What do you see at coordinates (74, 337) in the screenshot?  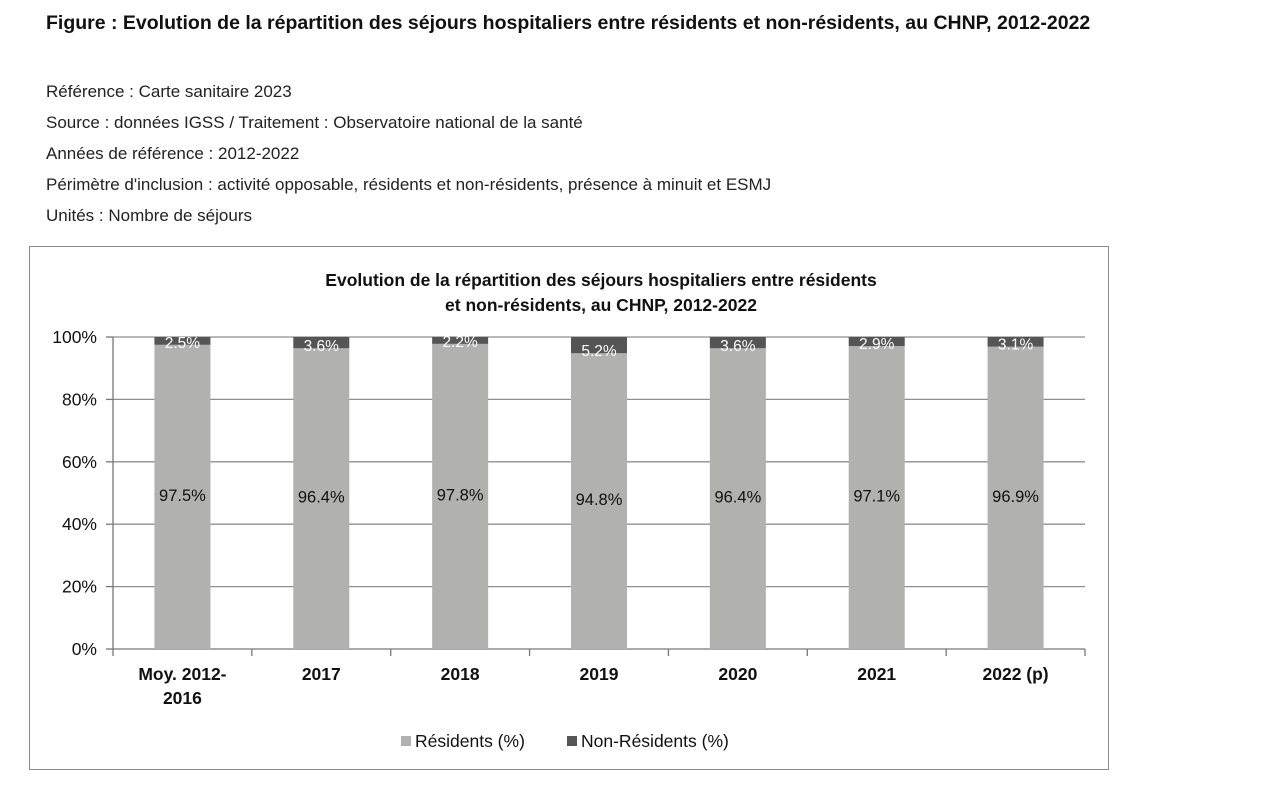 I see `y-tick-label: 100%` at bounding box center [74, 337].